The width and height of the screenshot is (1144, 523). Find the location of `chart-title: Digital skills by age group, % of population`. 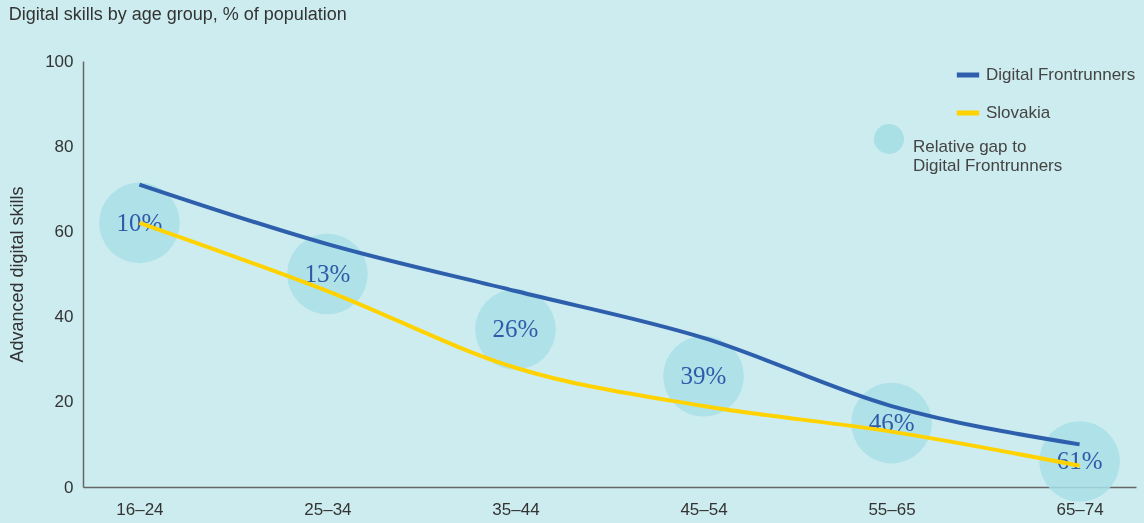

chart-title: Digital skills by age group, % of population is located at coordinates (177, 14).